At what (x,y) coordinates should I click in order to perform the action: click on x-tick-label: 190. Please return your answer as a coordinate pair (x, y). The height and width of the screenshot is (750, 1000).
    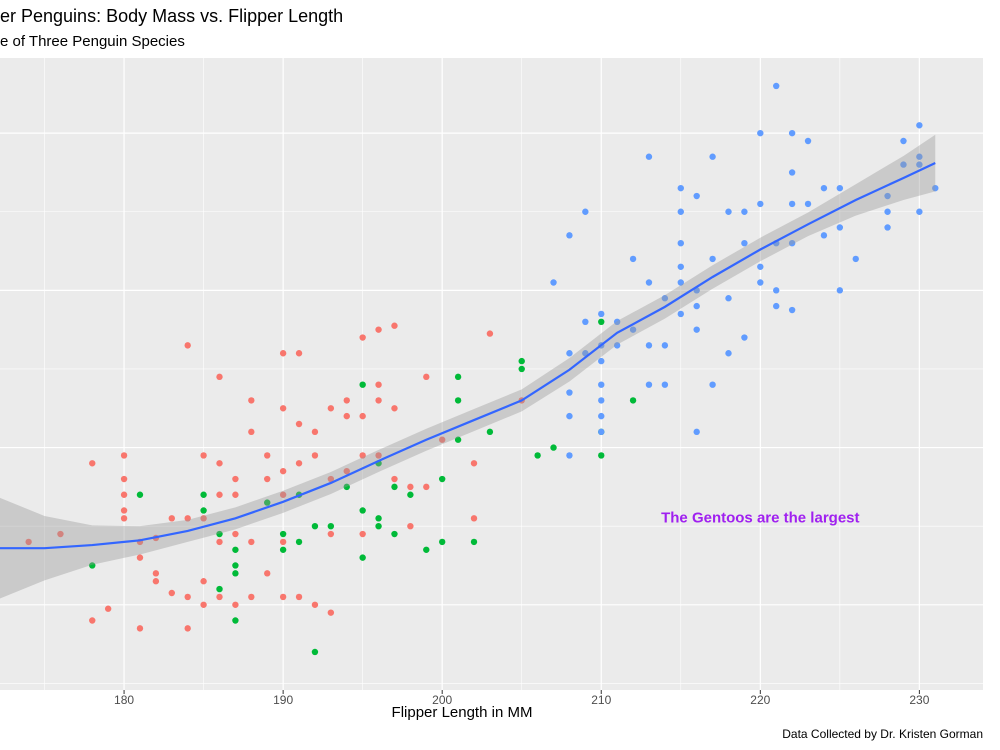
    Looking at the image, I should click on (283, 700).